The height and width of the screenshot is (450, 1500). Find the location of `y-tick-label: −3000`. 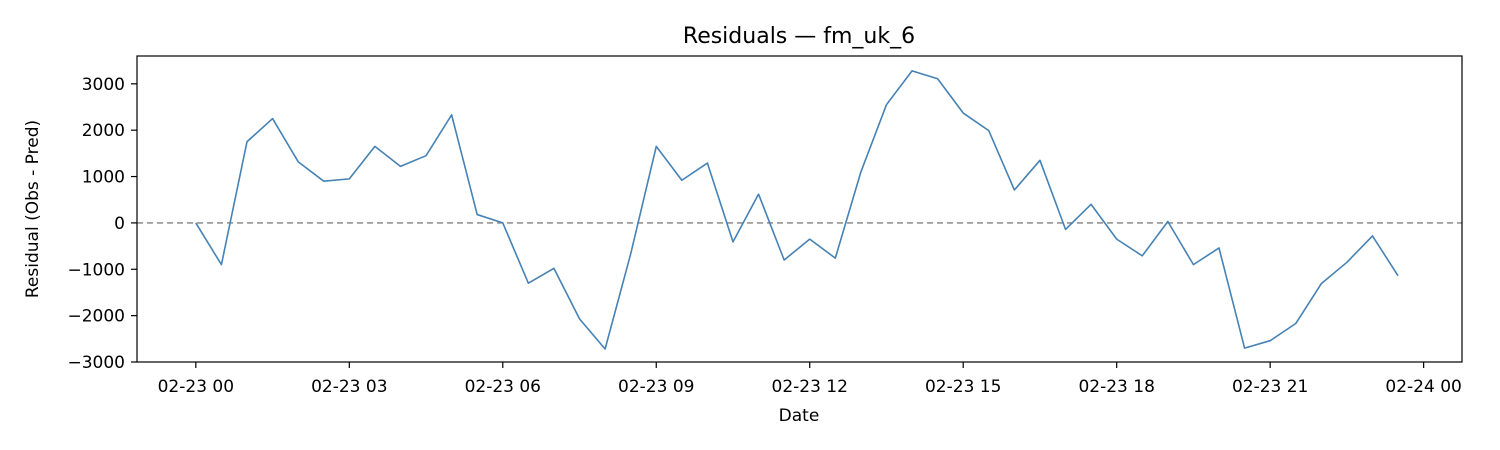

y-tick-label: −3000 is located at coordinates (96, 363).